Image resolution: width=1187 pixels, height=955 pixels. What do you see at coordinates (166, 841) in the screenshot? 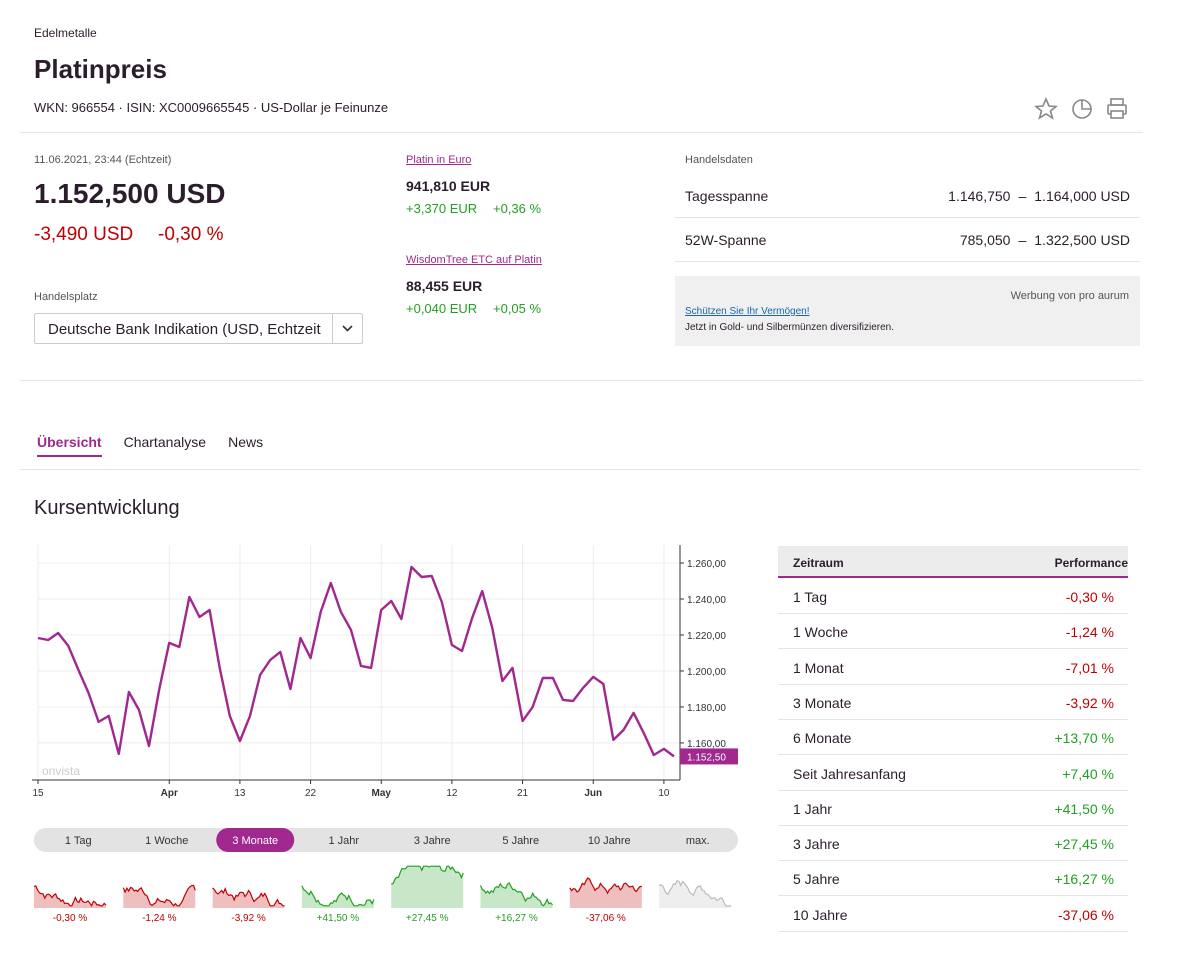
I see `range-button: 1 Woche` at bounding box center [166, 841].